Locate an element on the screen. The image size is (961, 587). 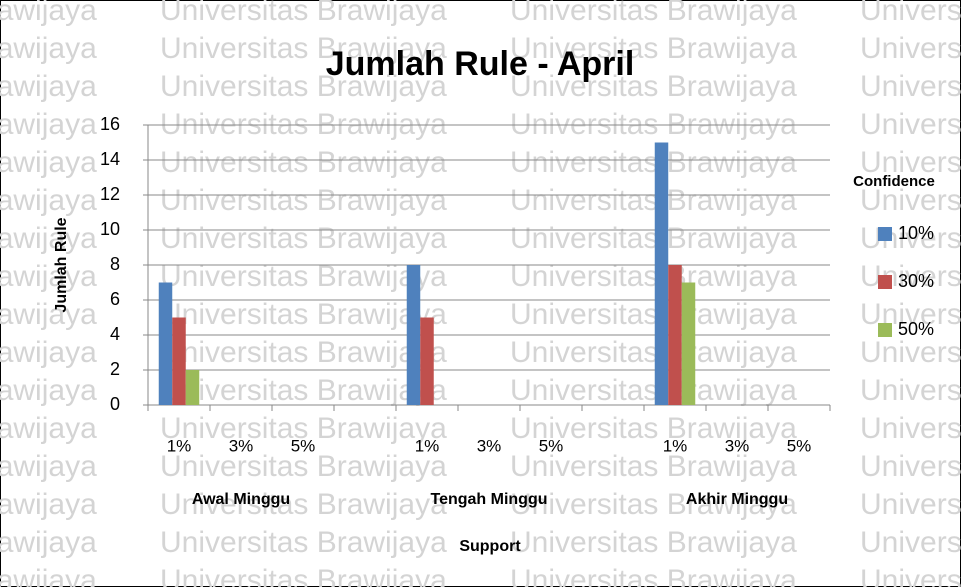
y-tick-label: 2 is located at coordinates (115, 369).